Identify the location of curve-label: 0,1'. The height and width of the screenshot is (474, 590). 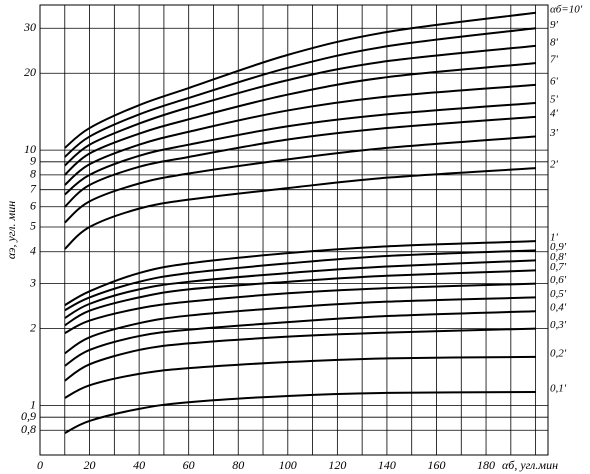
(558, 388).